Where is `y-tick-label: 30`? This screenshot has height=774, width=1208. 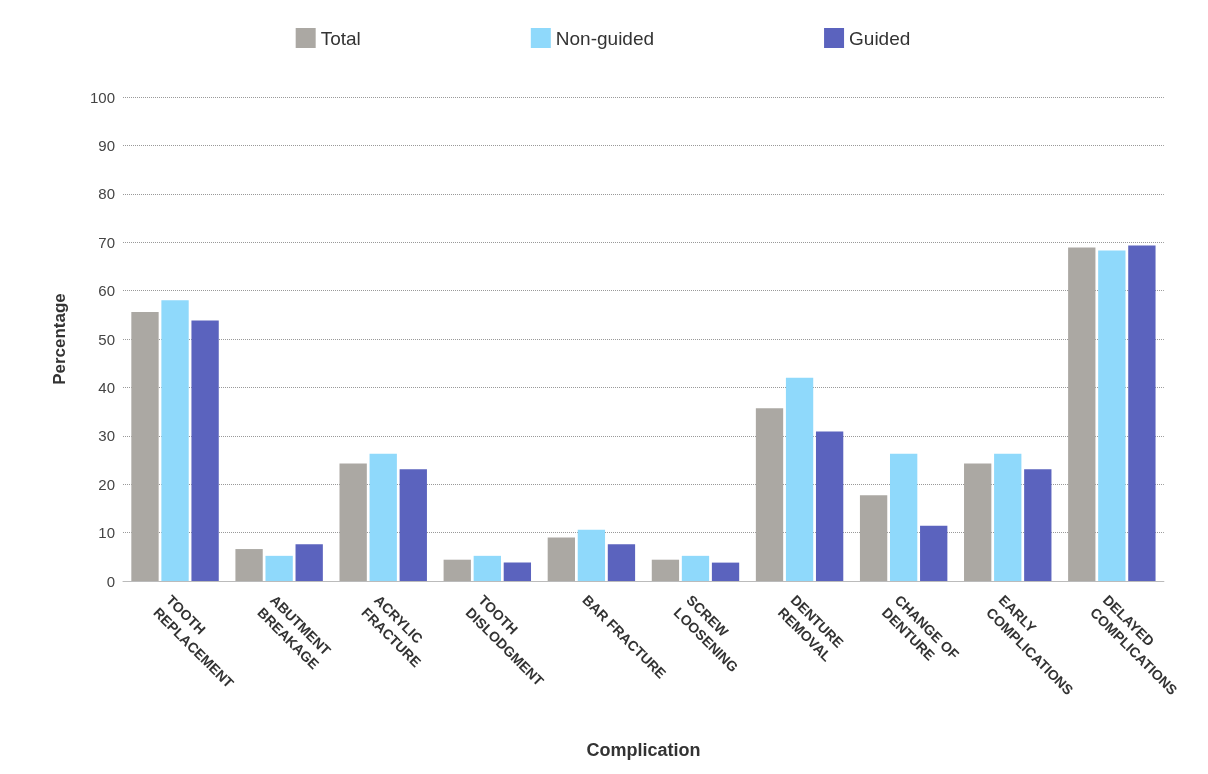
y-tick-label: 30 is located at coordinates (106, 436).